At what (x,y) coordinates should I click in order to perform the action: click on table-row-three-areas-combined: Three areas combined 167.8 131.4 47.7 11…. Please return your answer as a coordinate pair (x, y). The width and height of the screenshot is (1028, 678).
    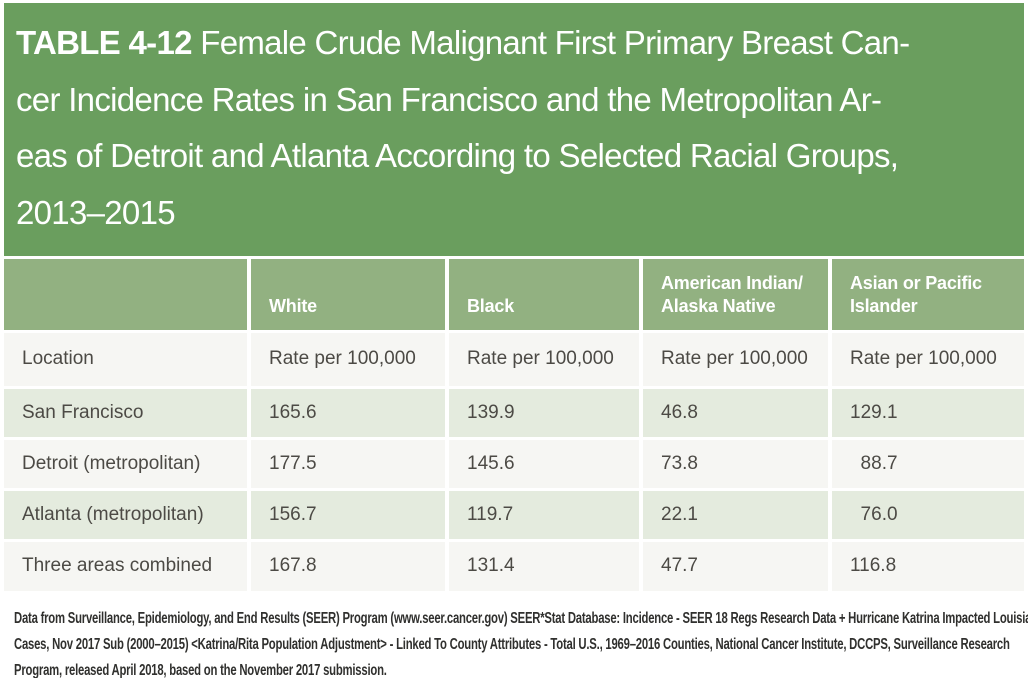
    Looking at the image, I should click on (514, 564).